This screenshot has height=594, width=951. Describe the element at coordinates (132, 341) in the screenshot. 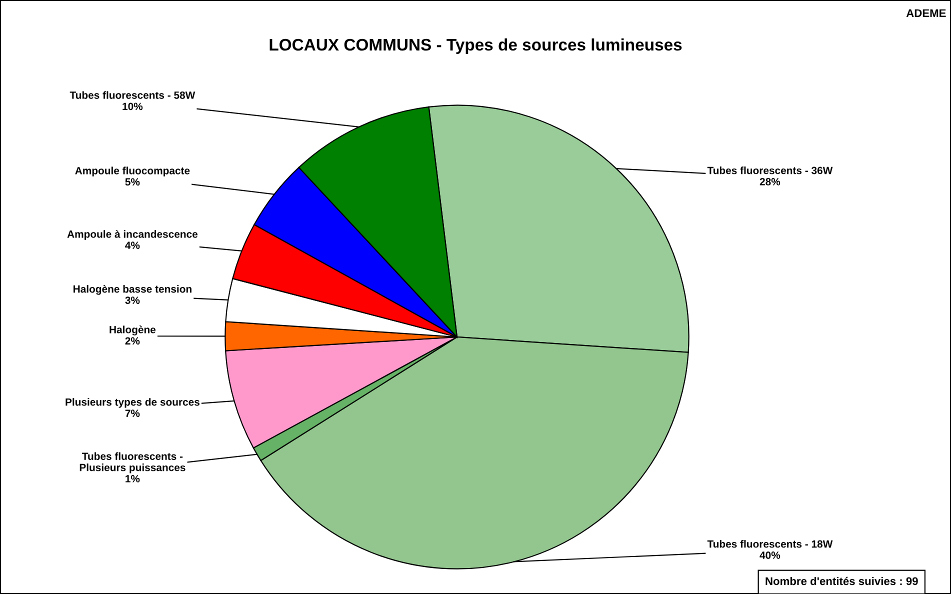

I see `data-label: 2%` at that location.